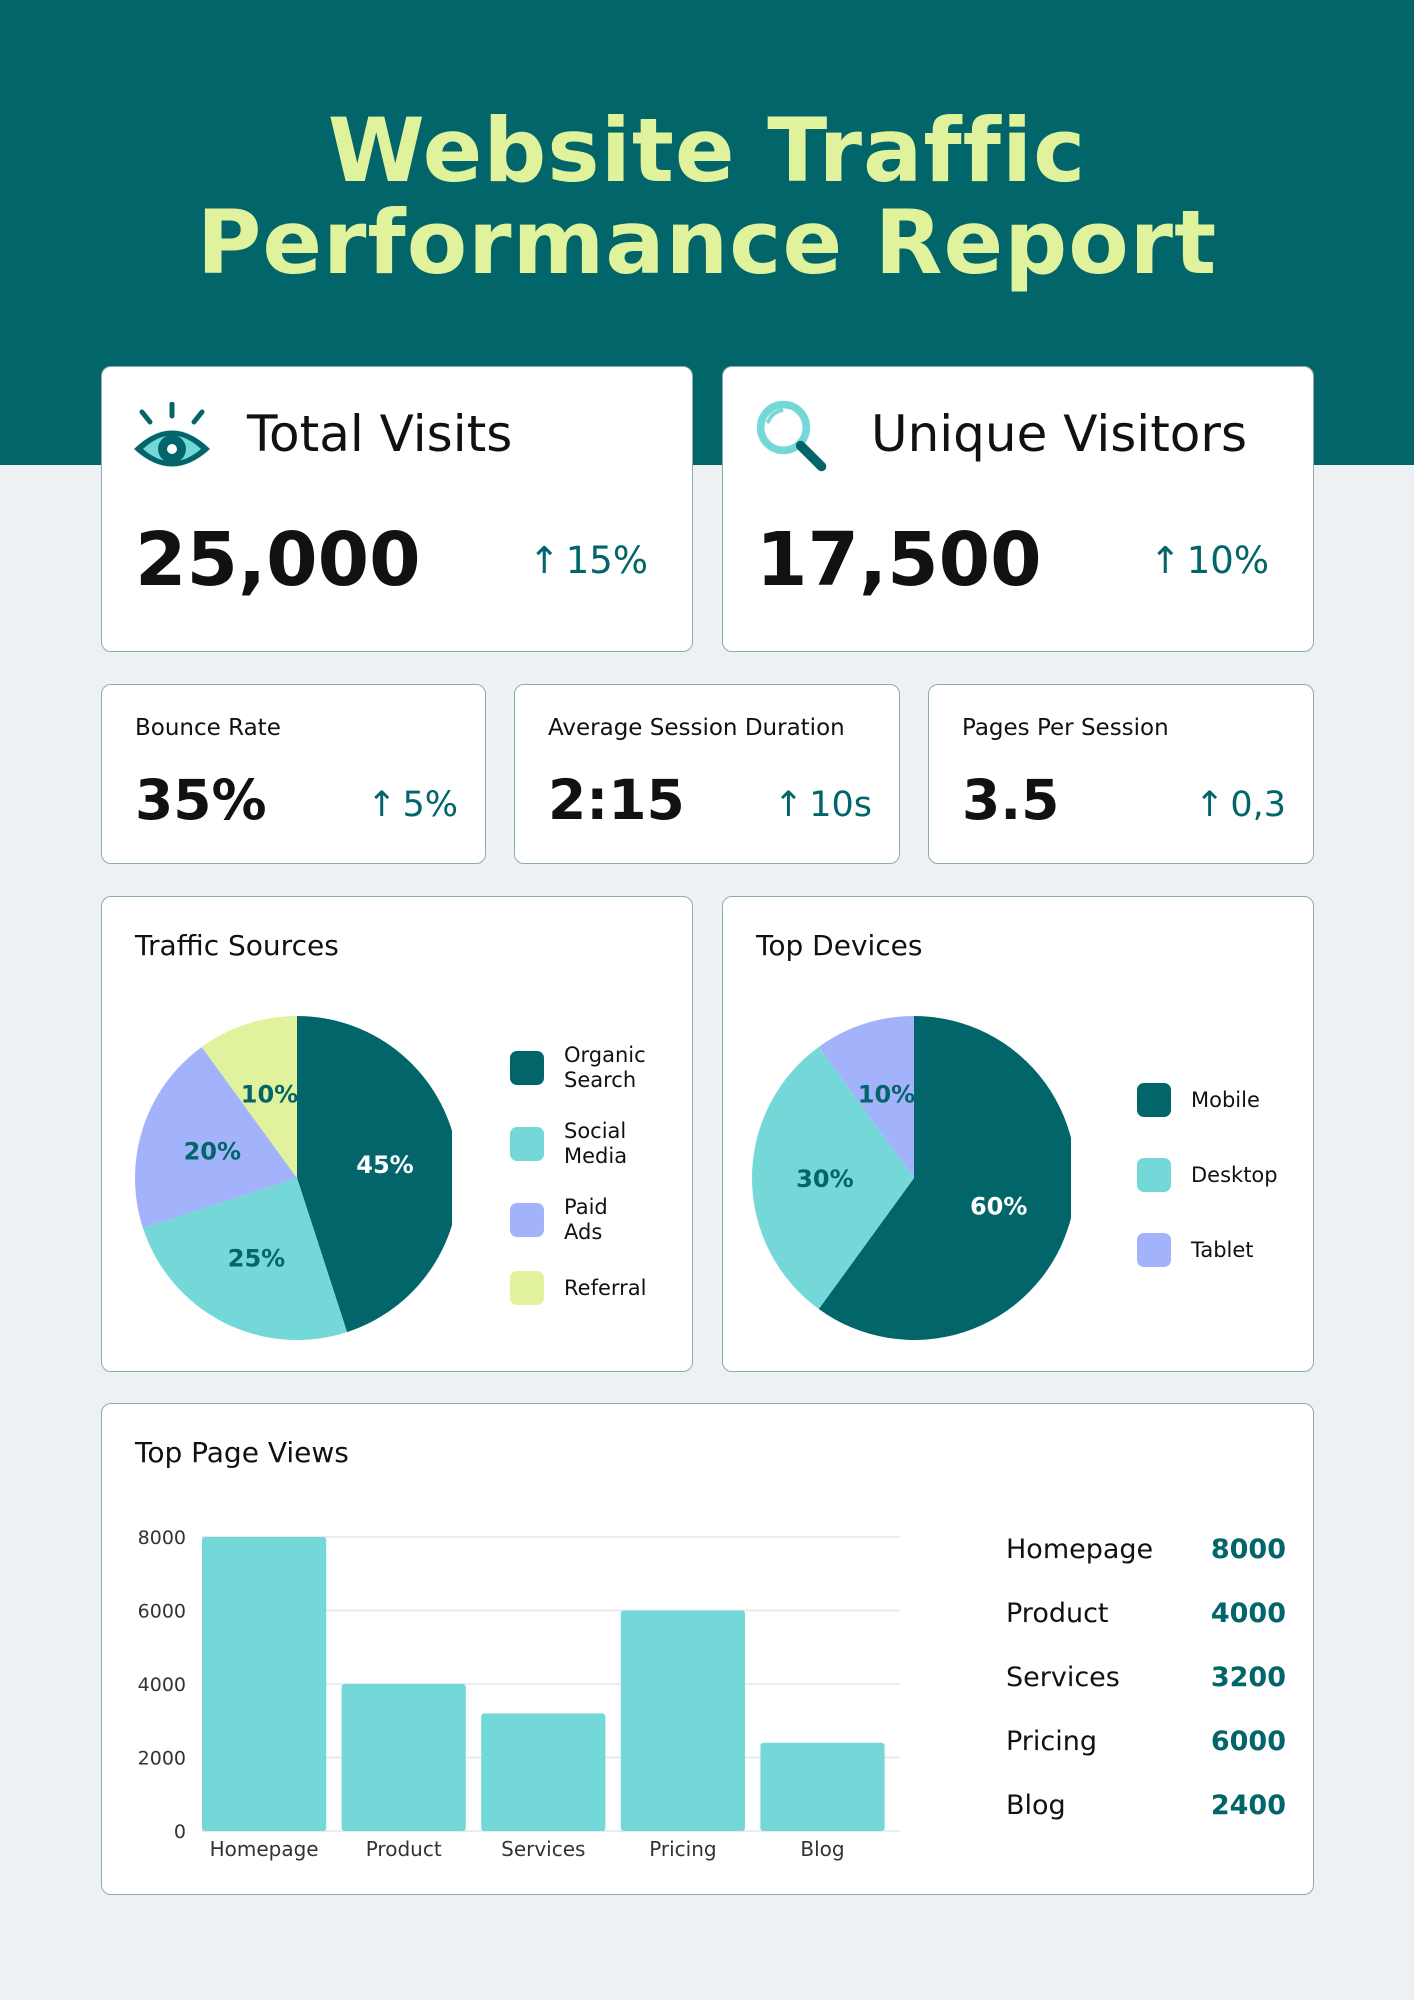  Describe the element at coordinates (822, 1849) in the screenshot. I see `x-tick-label: Blog` at that location.